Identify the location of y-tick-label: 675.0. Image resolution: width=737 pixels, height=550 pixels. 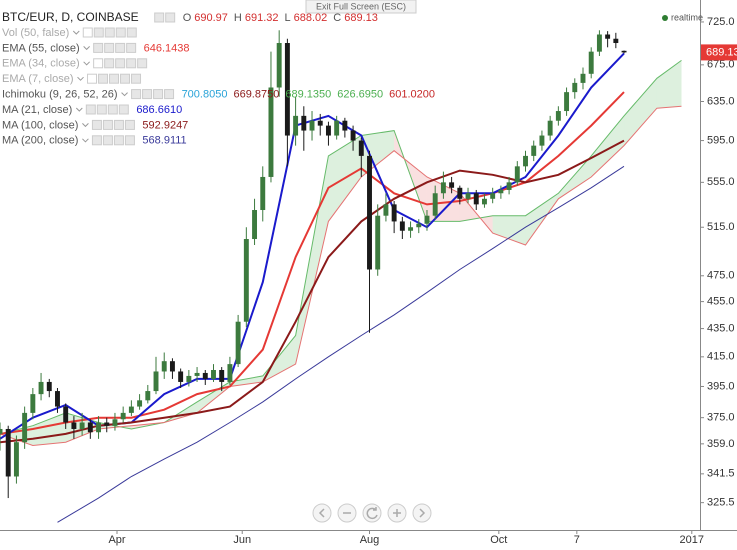
(721, 65).